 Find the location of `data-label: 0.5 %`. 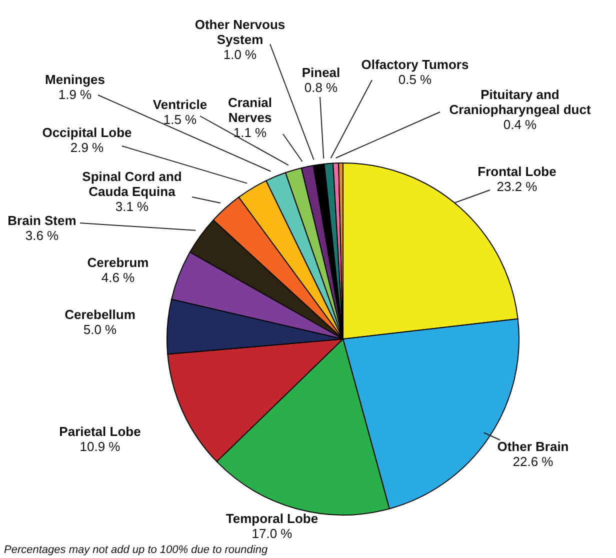

data-label: 0.5 % is located at coordinates (415, 79).